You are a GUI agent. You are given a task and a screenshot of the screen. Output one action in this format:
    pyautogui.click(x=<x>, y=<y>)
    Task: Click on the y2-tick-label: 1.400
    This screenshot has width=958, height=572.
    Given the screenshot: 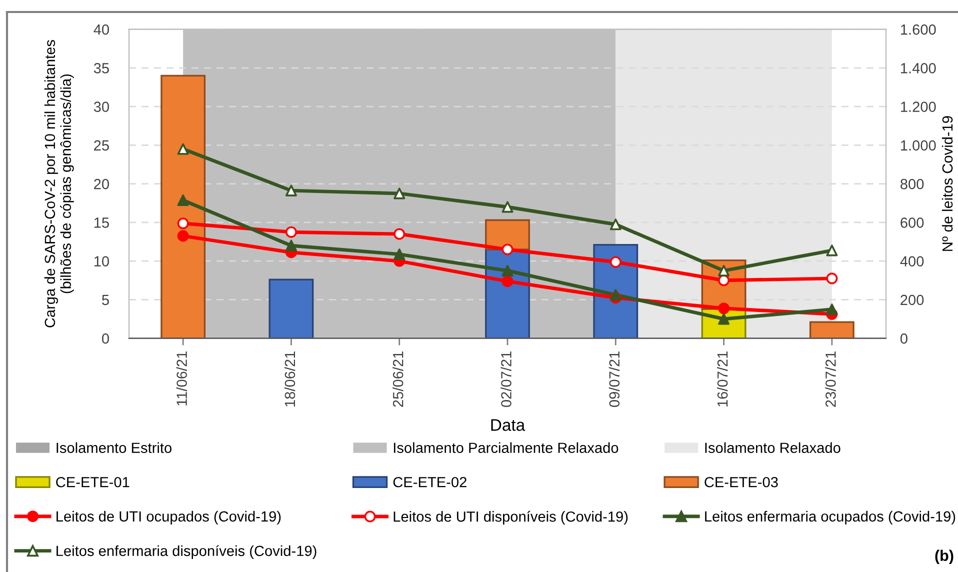 What is the action you would take?
    pyautogui.click(x=918, y=68)
    